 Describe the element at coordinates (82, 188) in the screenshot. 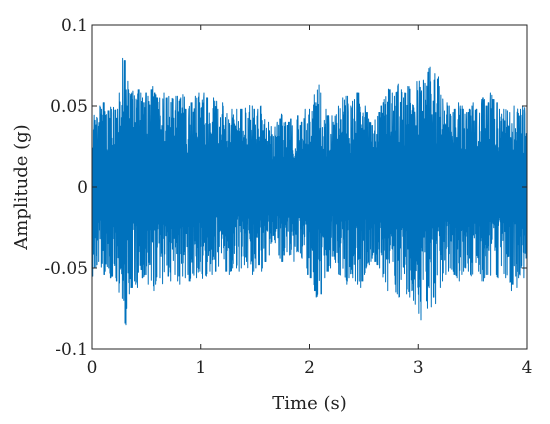

I see `y-tick-label: 0` at that location.